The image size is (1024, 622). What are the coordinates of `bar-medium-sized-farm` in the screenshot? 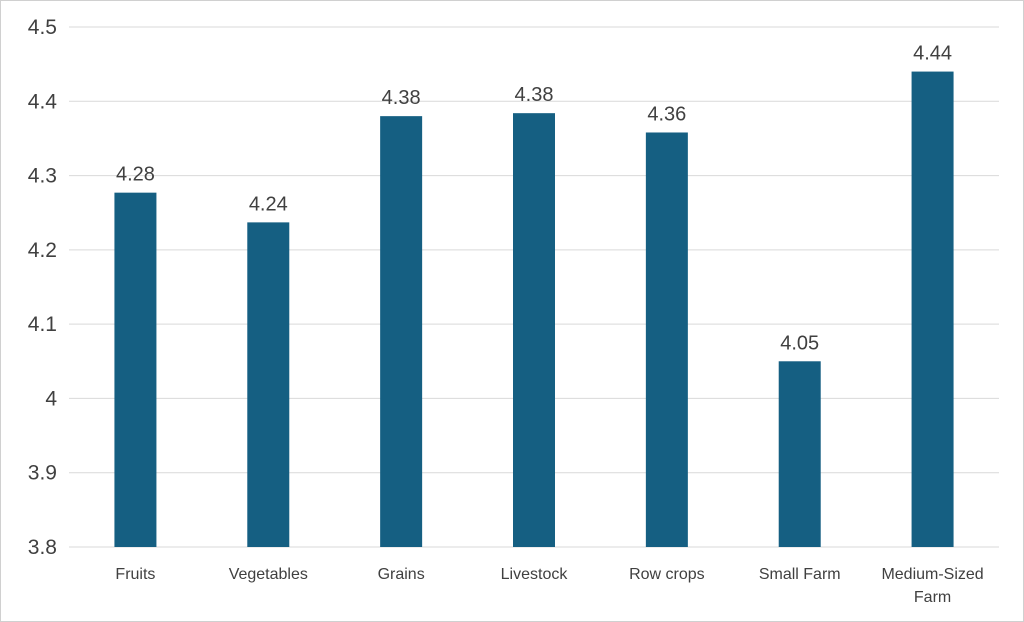 It's located at (932, 309).